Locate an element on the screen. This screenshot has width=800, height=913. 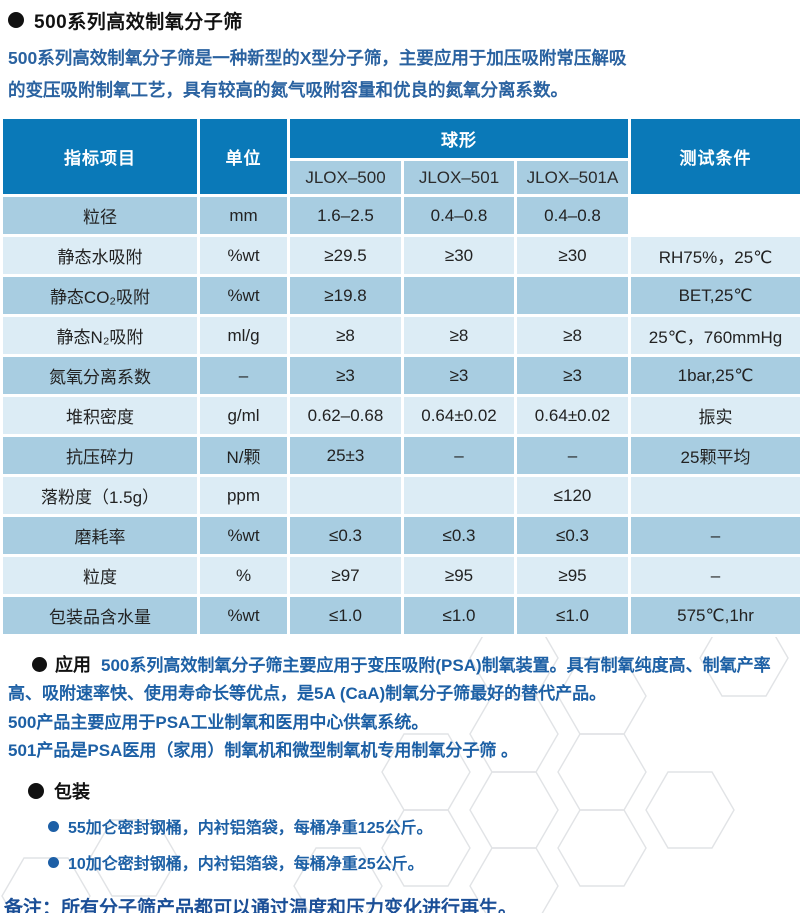
table-row: 静态N₂吸附 ml/g ≥8 ≥8 ≥8 25℃，760mmHg is located at coordinates (400, 335).